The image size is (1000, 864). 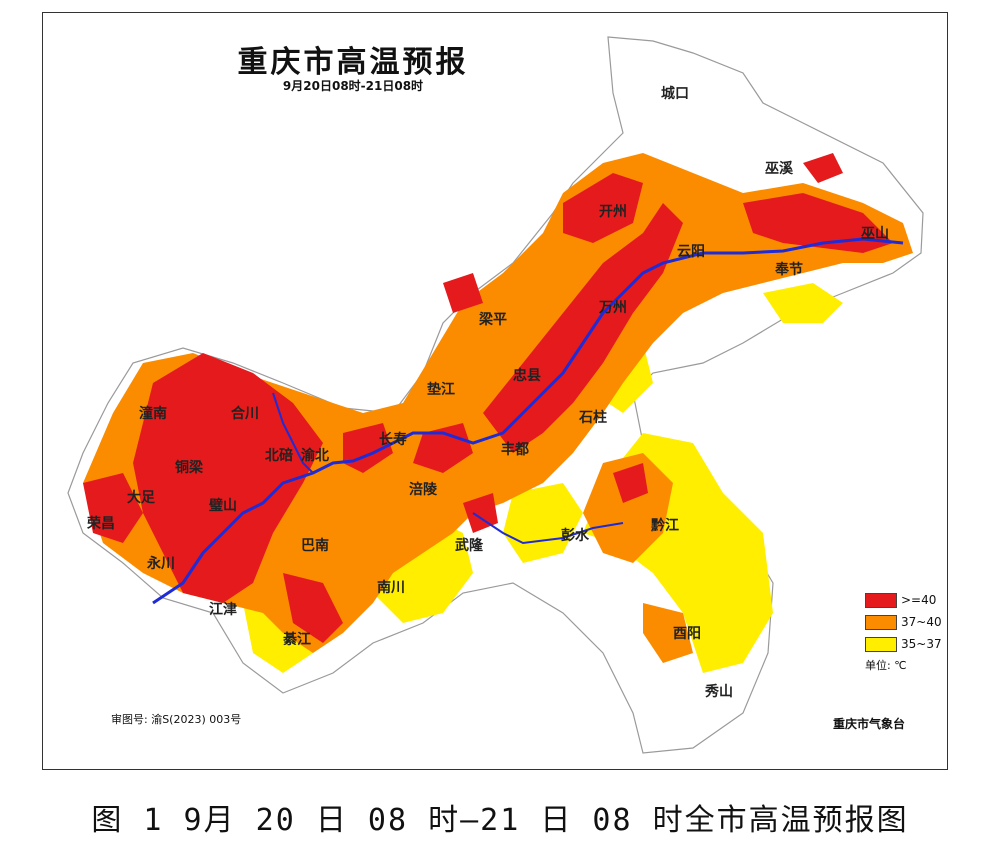 What do you see at coordinates (613, 308) in the screenshot?
I see `place-label: 万州` at bounding box center [613, 308].